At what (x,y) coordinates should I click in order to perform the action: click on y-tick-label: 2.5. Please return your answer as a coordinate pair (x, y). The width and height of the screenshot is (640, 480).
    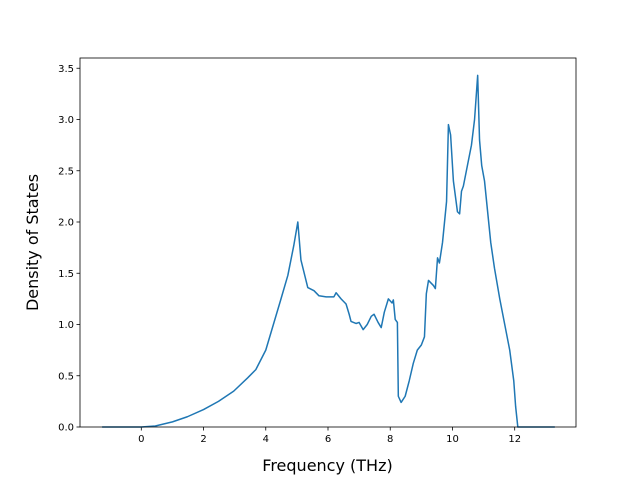
    Looking at the image, I should click on (66, 171).